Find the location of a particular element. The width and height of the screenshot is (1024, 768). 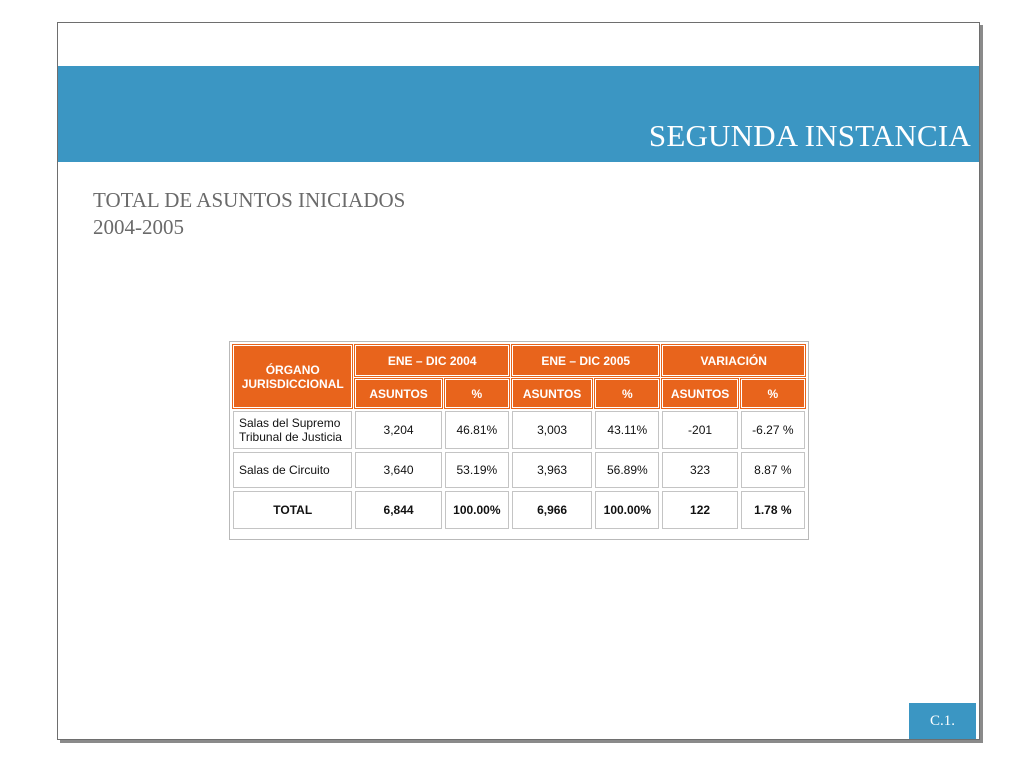

cell-asuntos-variacion: -201 is located at coordinates (700, 430).